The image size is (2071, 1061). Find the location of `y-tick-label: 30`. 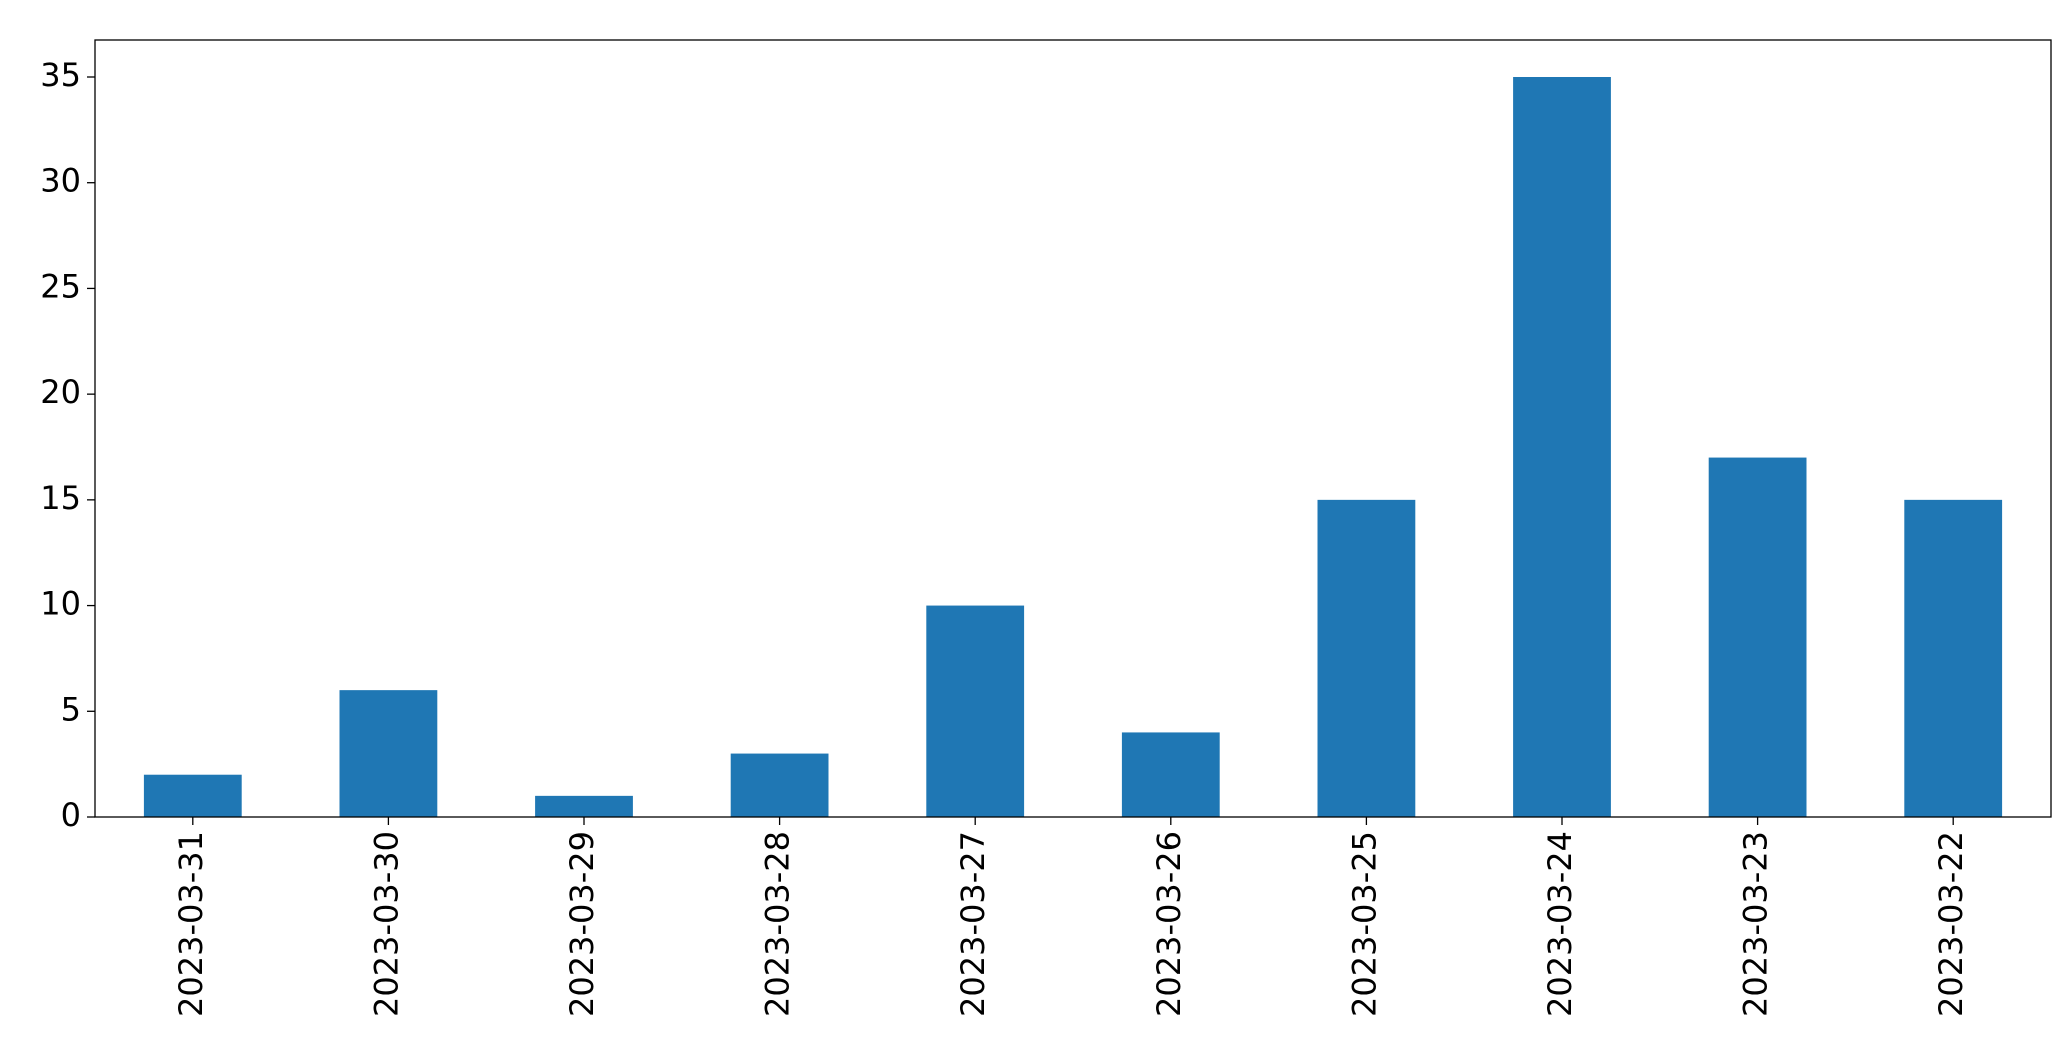

y-tick-label: 30 is located at coordinates (60, 181).